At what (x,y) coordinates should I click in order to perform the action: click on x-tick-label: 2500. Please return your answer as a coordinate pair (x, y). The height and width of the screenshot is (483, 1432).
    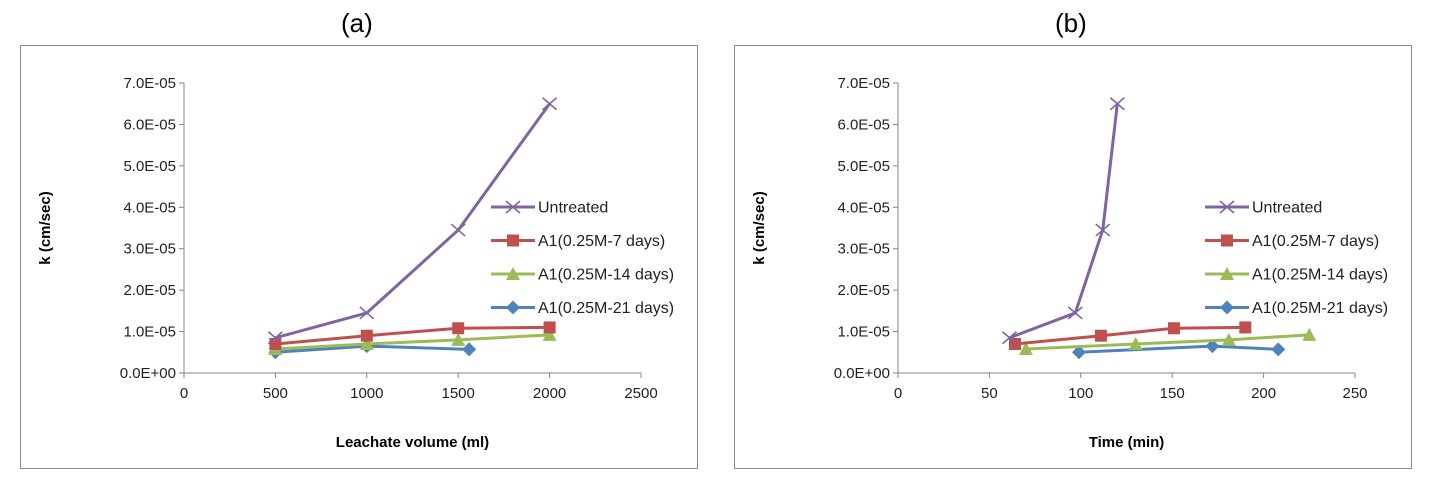
    Looking at the image, I should click on (640, 393).